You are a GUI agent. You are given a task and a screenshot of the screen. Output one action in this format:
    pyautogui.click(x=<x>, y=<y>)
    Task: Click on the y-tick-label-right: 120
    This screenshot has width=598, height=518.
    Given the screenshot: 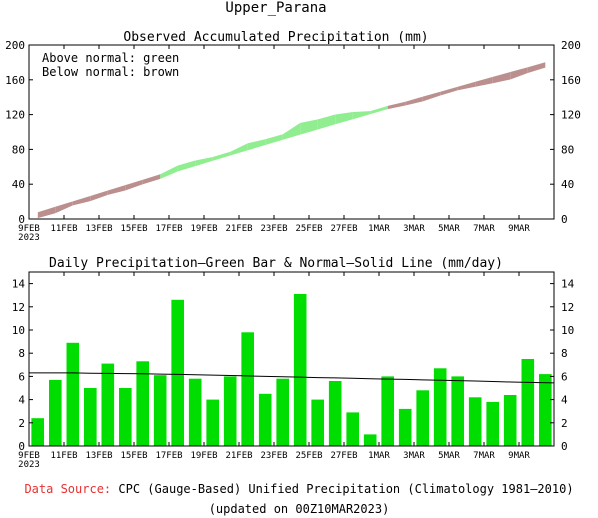 What is the action you would take?
    pyautogui.click(x=571, y=115)
    